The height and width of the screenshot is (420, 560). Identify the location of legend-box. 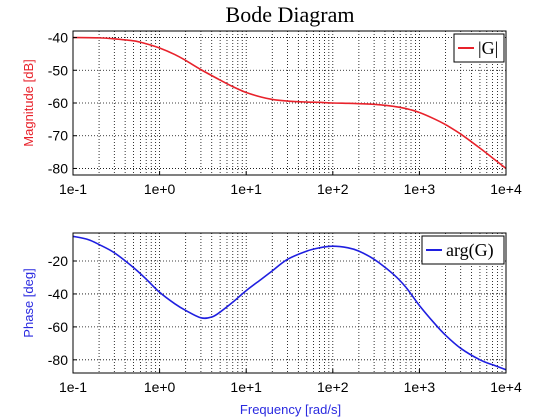
(463, 250).